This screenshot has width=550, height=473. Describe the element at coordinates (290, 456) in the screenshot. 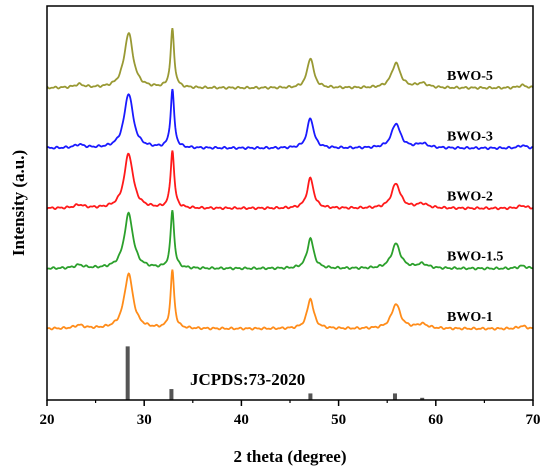

I see `x-axis-label: 2 theta (degree)` at that location.